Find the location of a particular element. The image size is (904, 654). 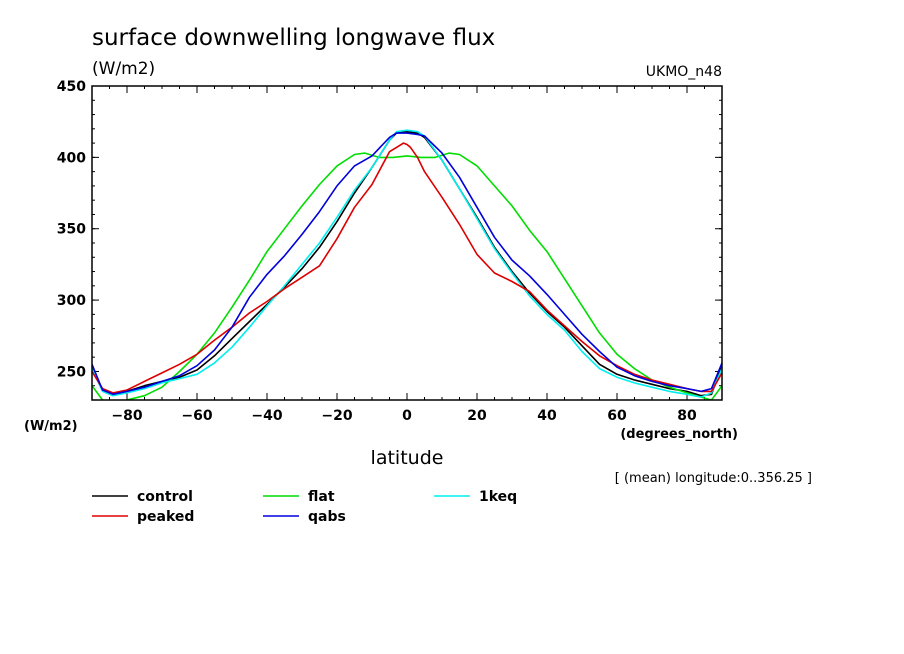

y-units-label: (W/m2) is located at coordinates (51, 426).